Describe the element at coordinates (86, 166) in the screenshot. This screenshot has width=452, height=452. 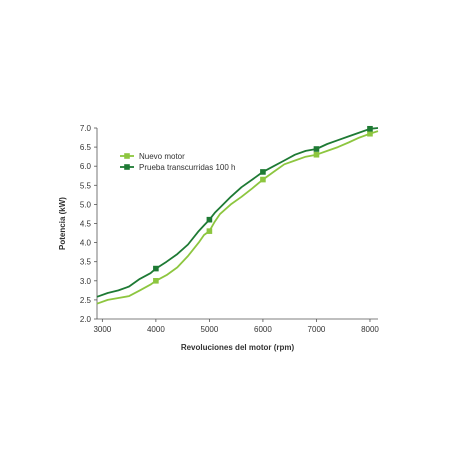
I see `y-tick-label: 6.0` at that location.